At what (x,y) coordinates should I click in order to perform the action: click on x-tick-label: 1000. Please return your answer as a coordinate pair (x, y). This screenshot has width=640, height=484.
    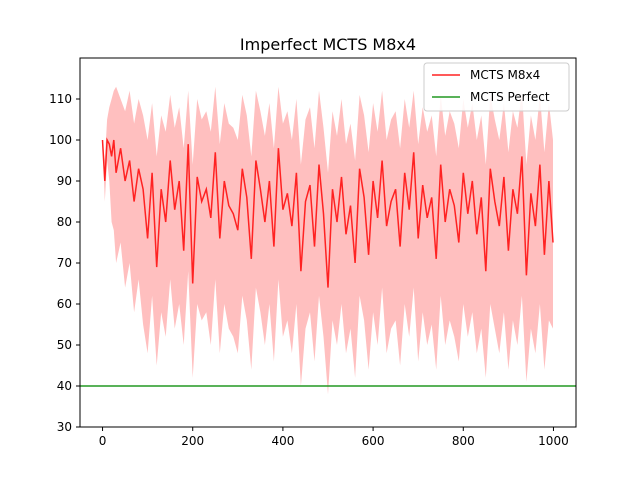
    Looking at the image, I should click on (553, 441).